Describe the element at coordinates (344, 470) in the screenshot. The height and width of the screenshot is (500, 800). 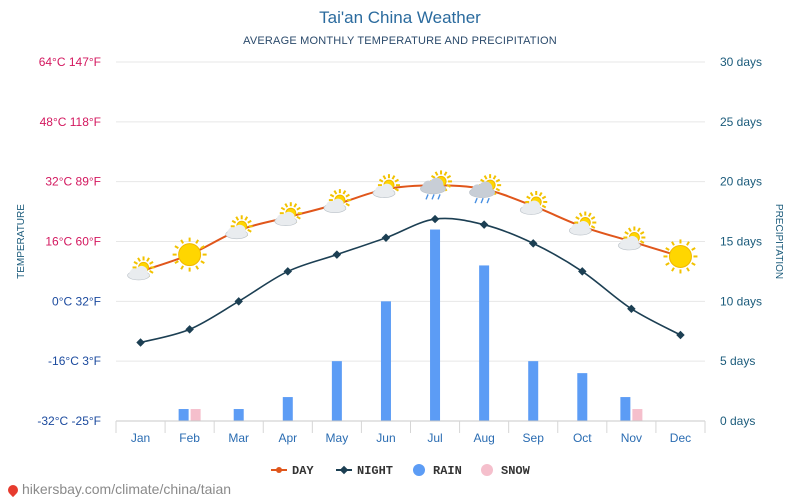
I see `legend-night-marker` at that location.